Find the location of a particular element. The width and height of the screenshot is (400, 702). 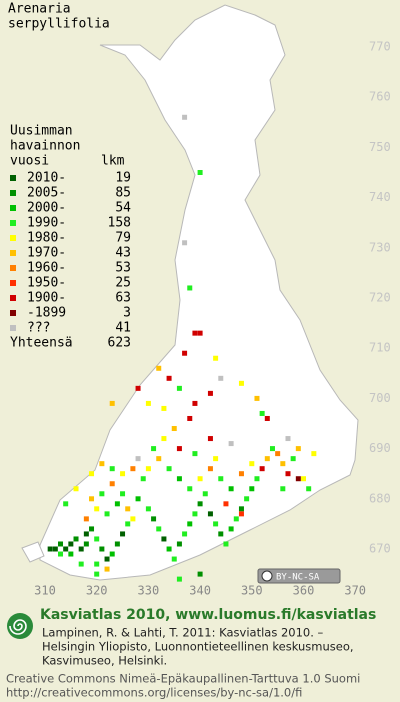

legend-total: 623 is located at coordinates (119, 343).